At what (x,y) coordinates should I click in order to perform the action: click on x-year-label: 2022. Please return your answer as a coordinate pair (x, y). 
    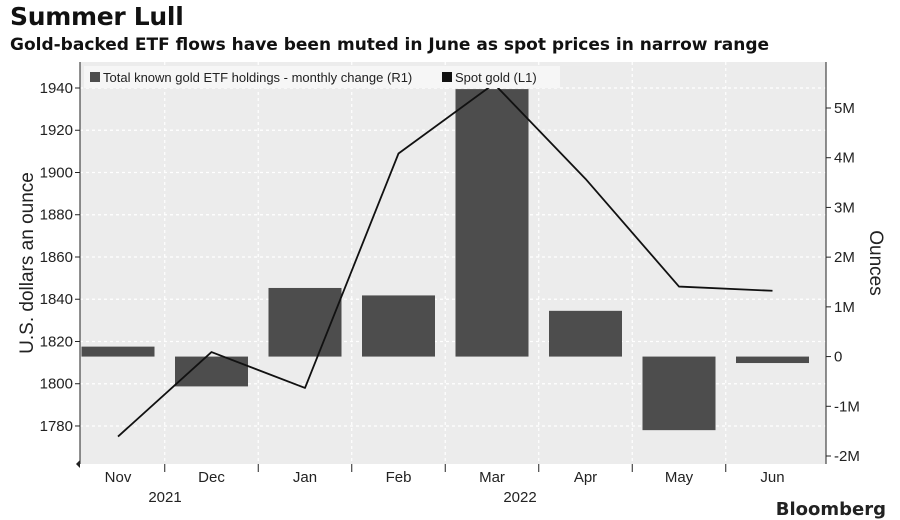
    Looking at the image, I should click on (519, 497).